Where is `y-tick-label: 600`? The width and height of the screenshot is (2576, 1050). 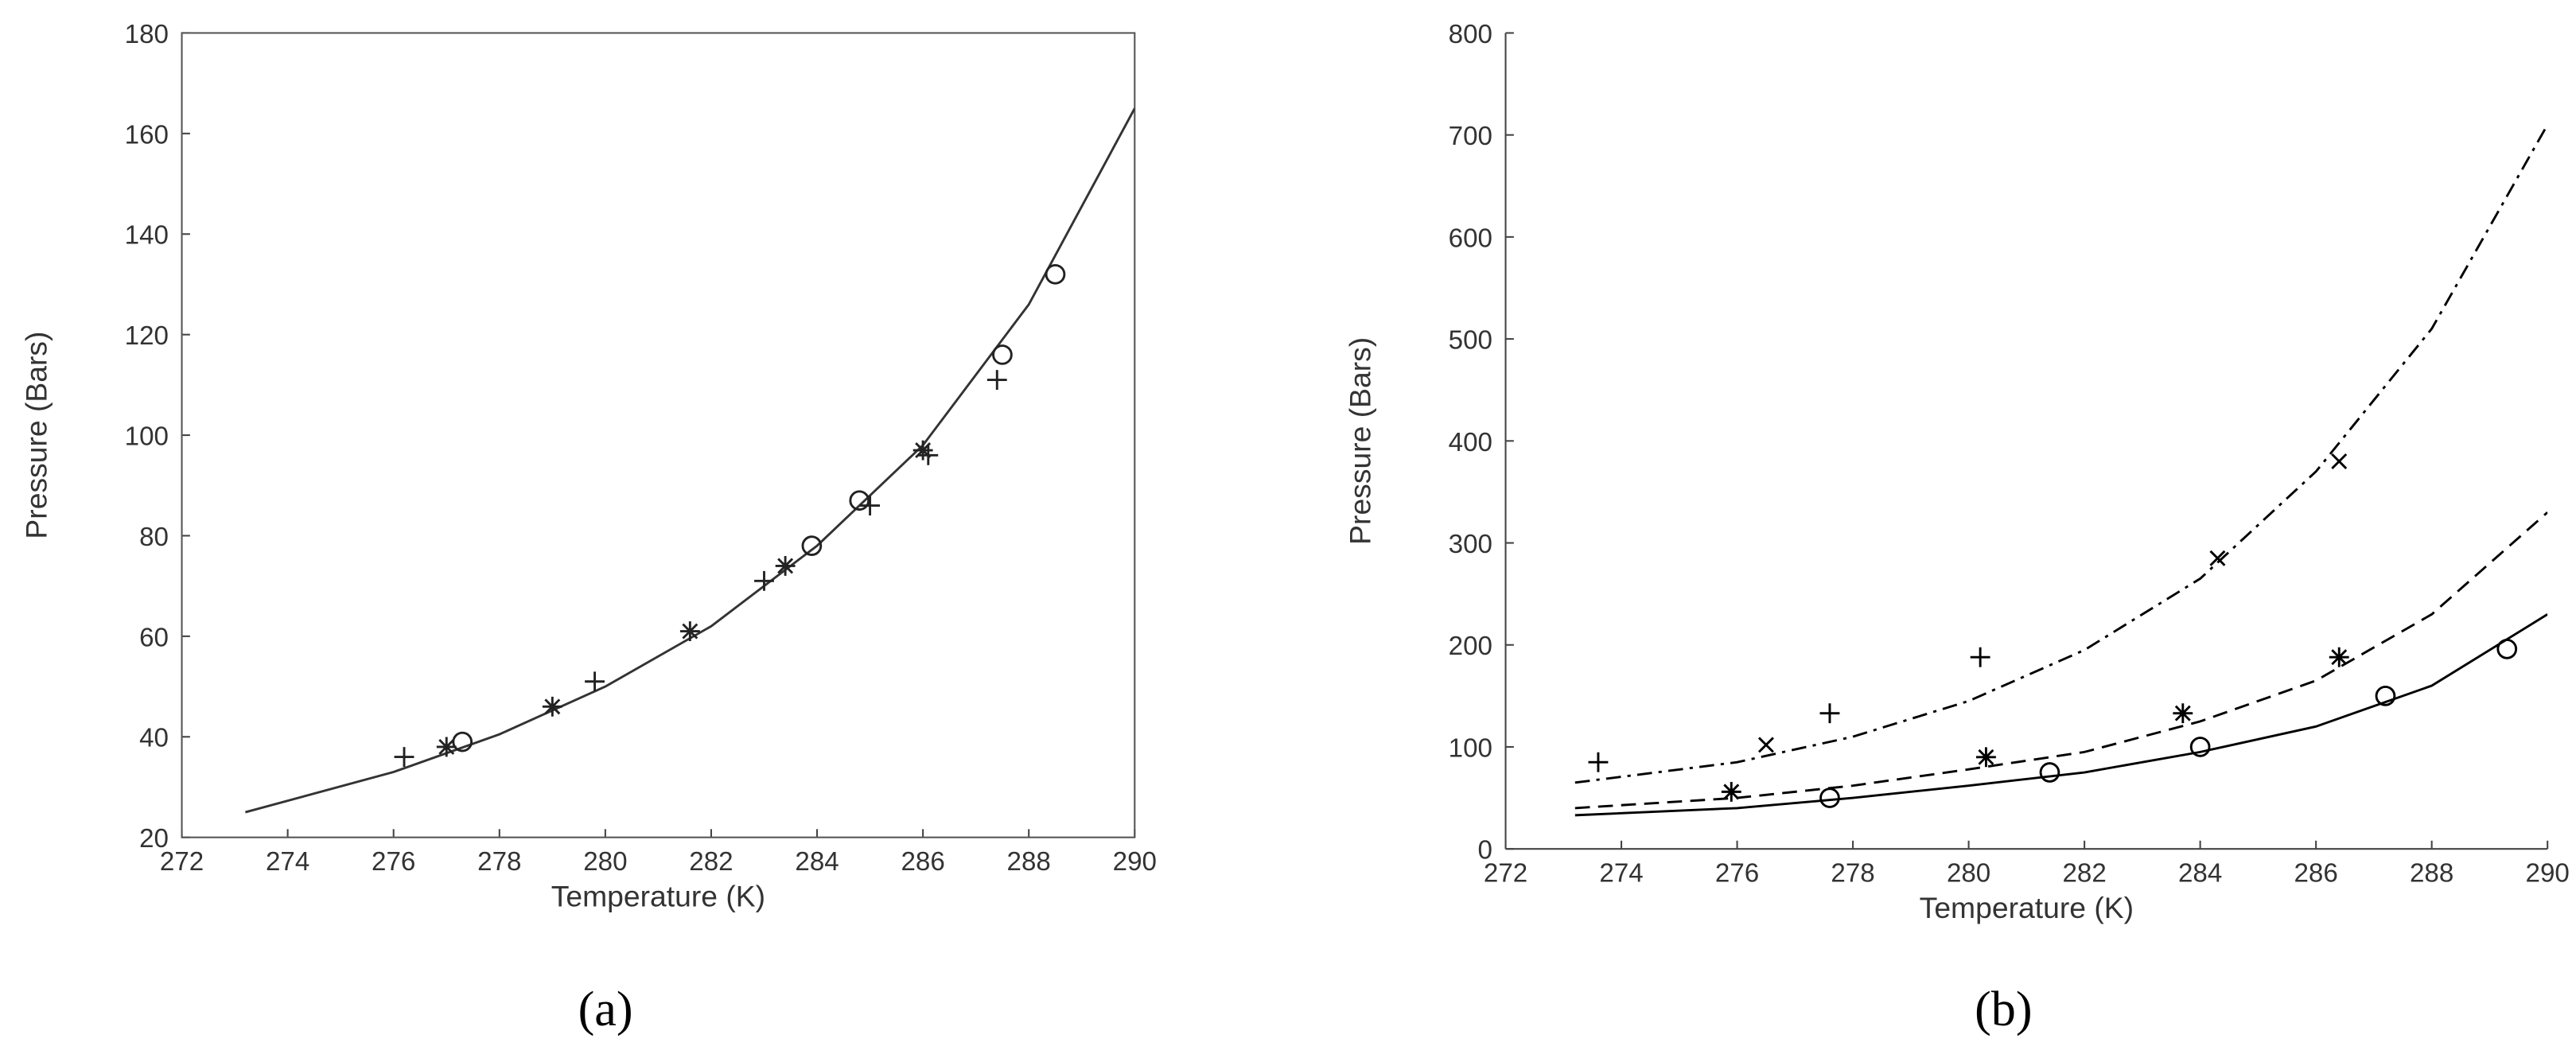
y-tick-label: 600 is located at coordinates (1471, 238).